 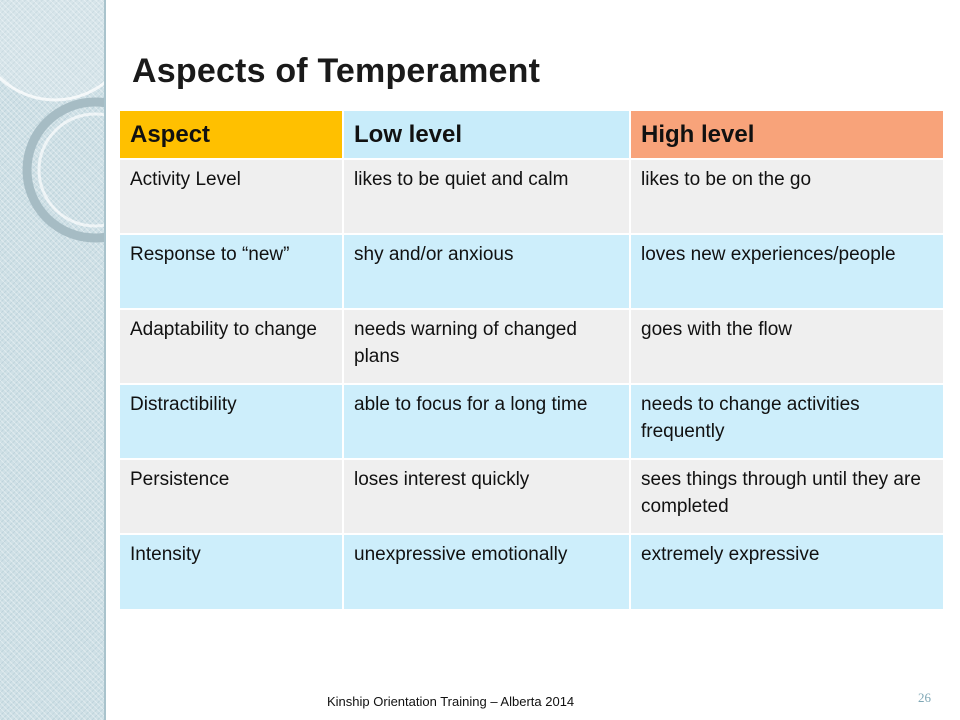 I want to click on header-aspect: Aspect, so click(x=232, y=135).